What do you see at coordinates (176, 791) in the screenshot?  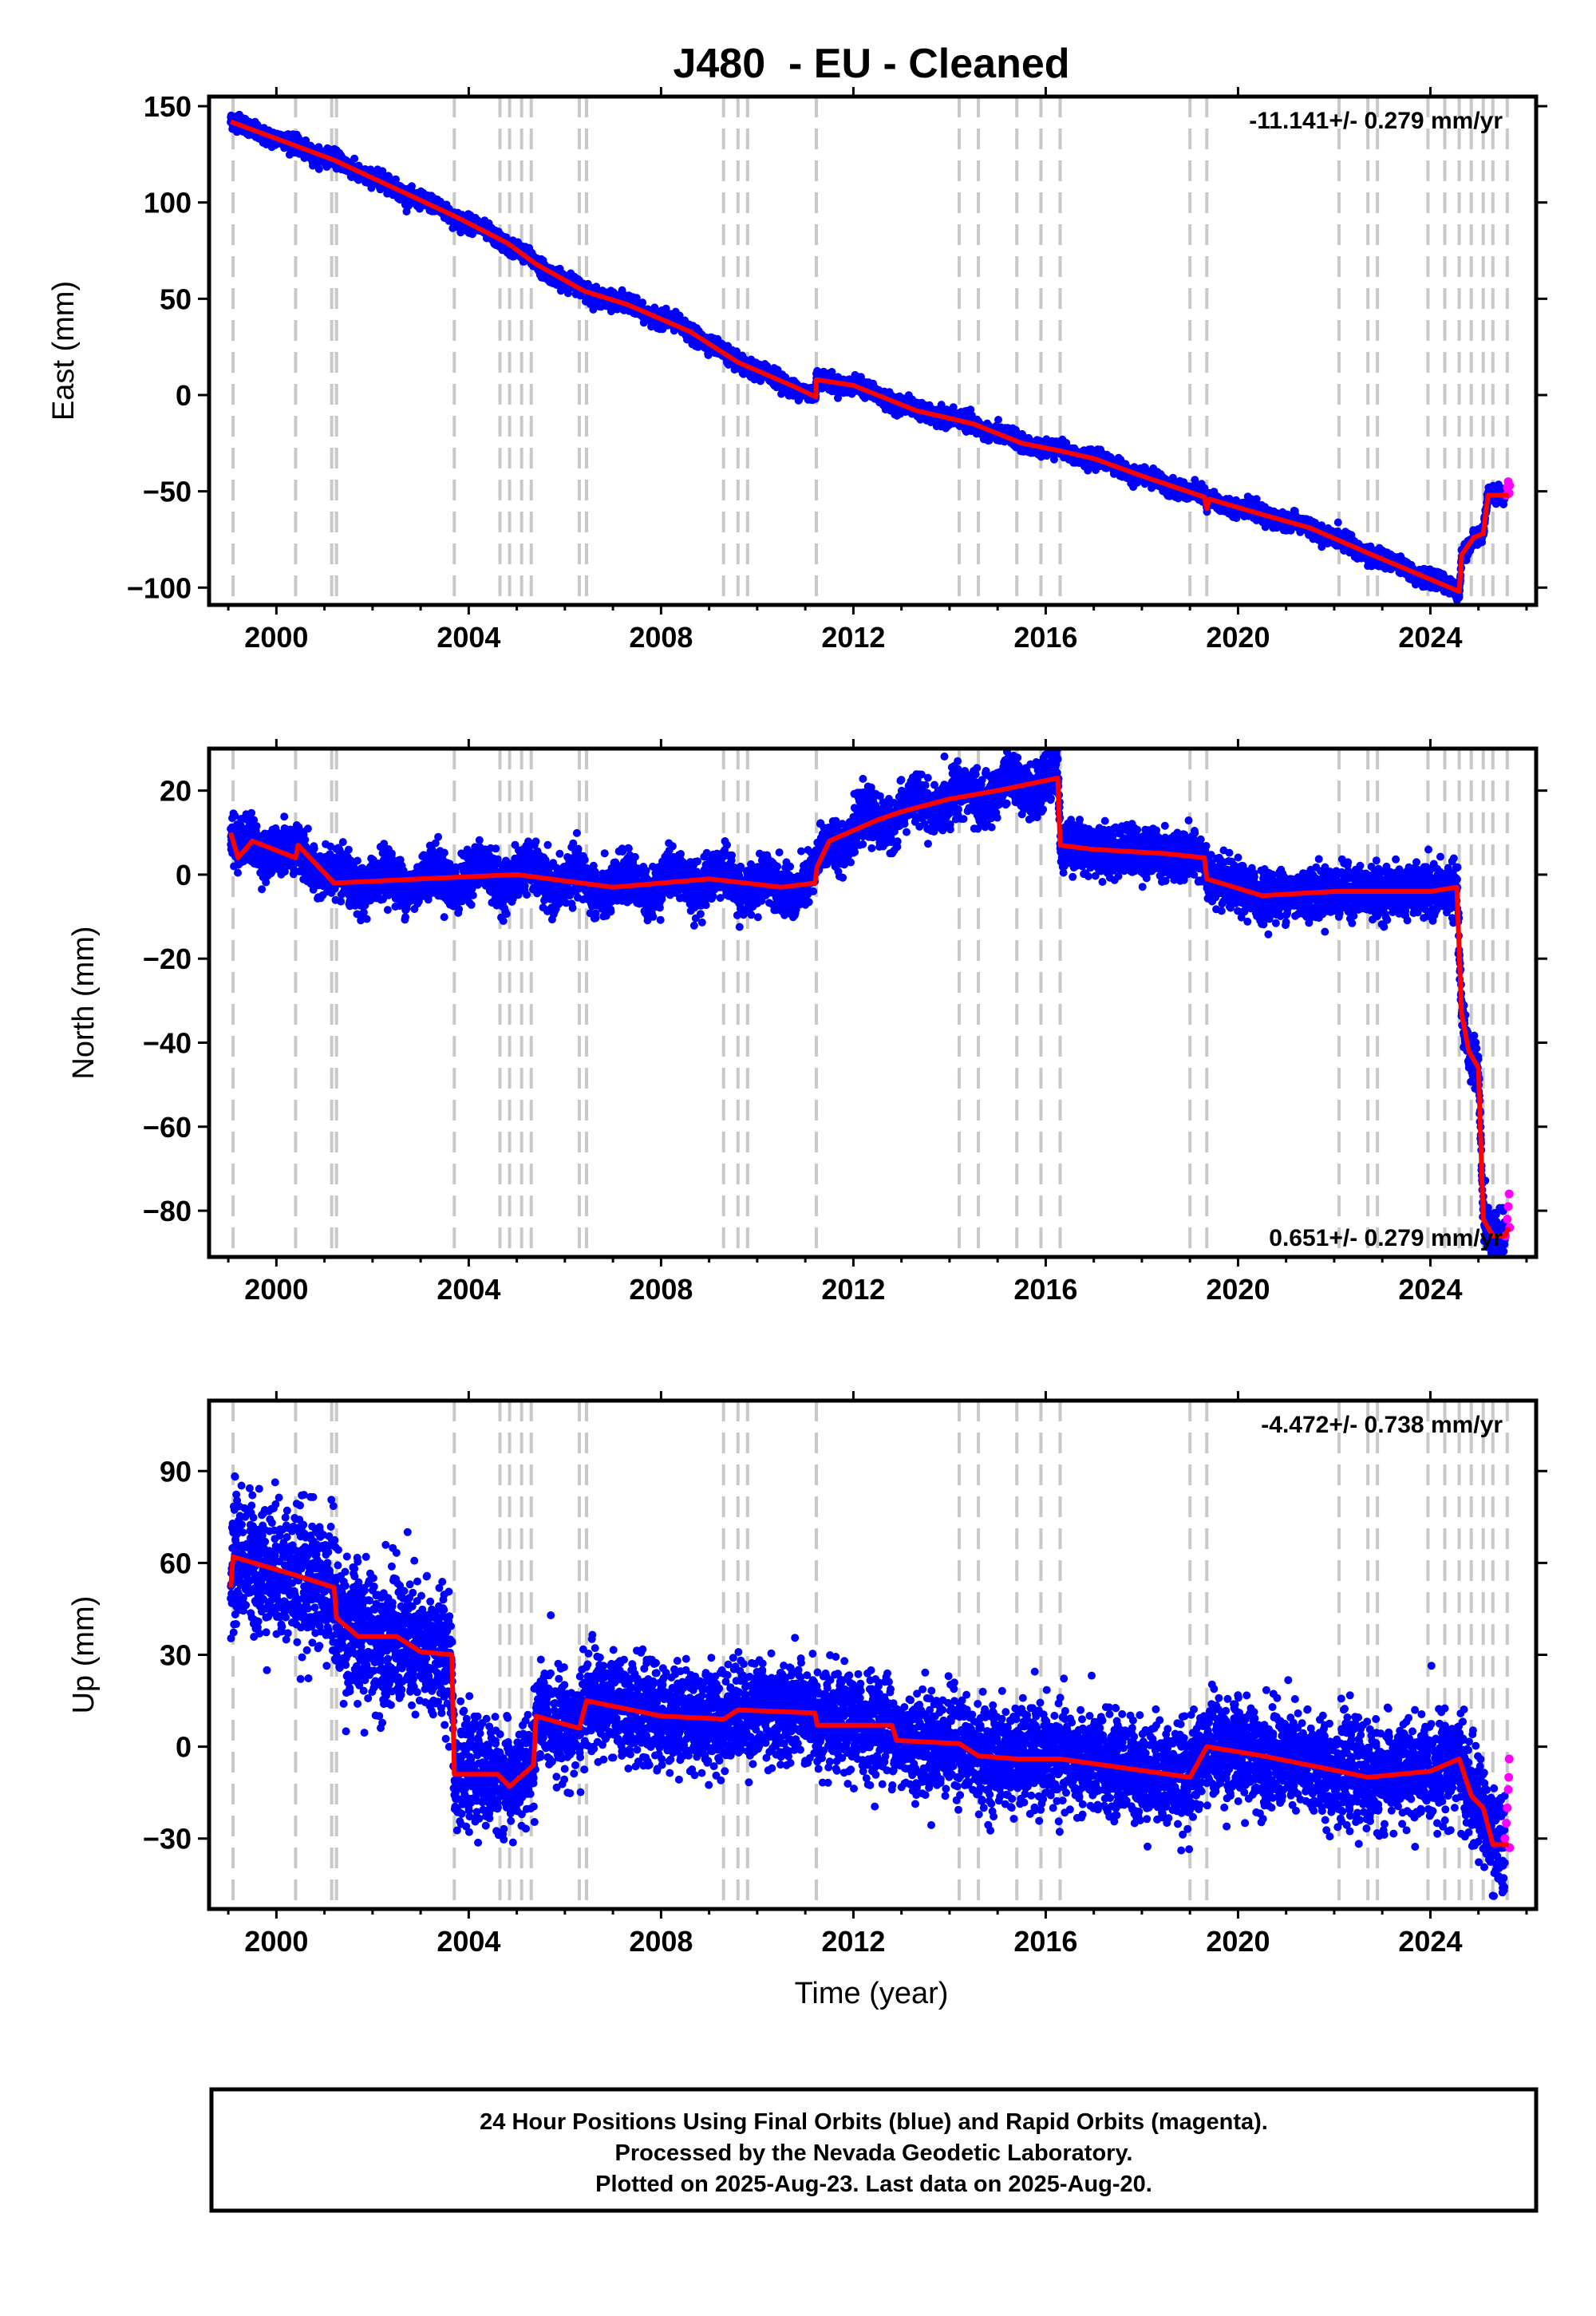 I see `y-tick-label-5: 20` at bounding box center [176, 791].